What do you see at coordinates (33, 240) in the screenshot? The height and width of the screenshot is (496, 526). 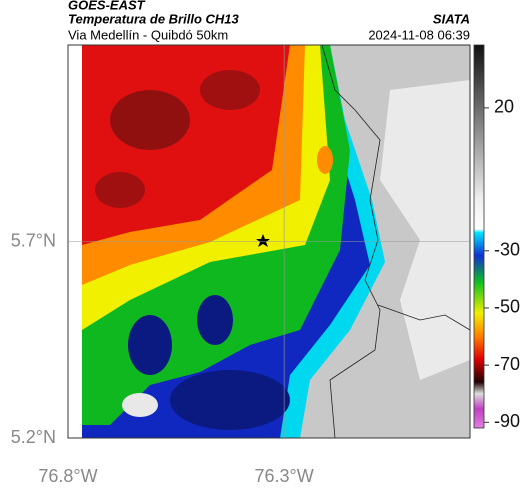 I see `y-tick-label: 5.7°N` at bounding box center [33, 240].